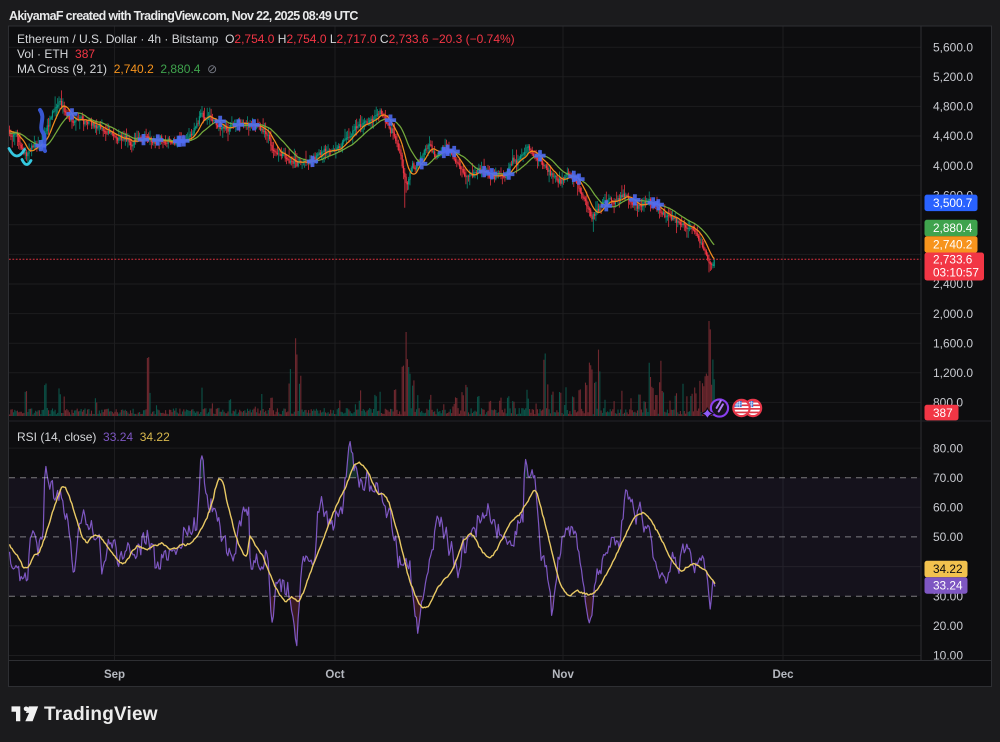 The image size is (1000, 742). I want to click on svg-text: Sep, so click(114, 675).